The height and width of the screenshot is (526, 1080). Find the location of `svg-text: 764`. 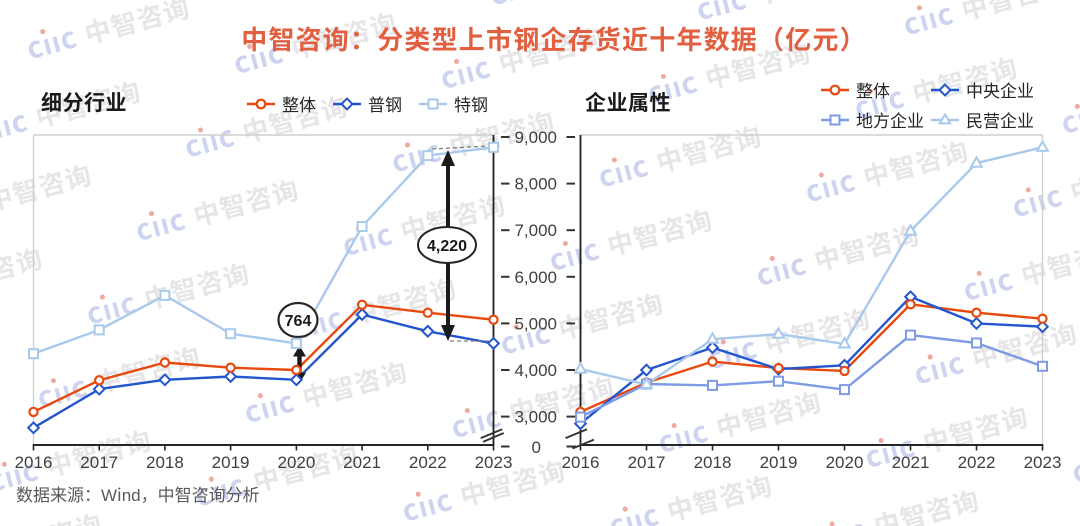

svg-text: 764 is located at coordinates (298, 321).